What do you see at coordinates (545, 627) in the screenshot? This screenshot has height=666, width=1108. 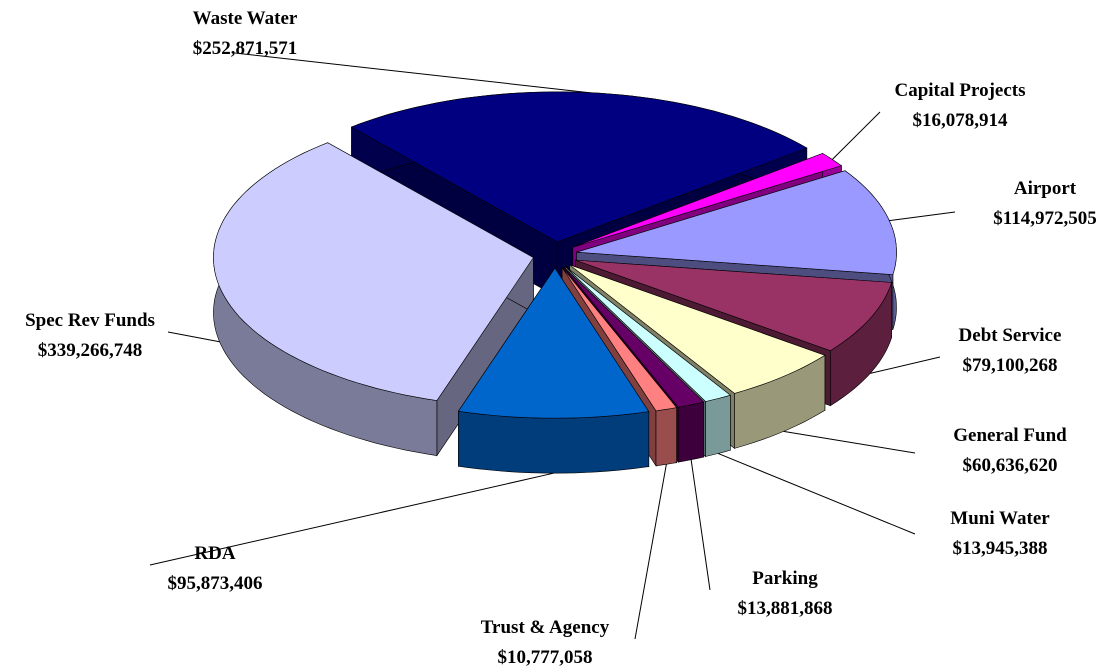 I see `slice-label: Trust & Agency` at bounding box center [545, 627].